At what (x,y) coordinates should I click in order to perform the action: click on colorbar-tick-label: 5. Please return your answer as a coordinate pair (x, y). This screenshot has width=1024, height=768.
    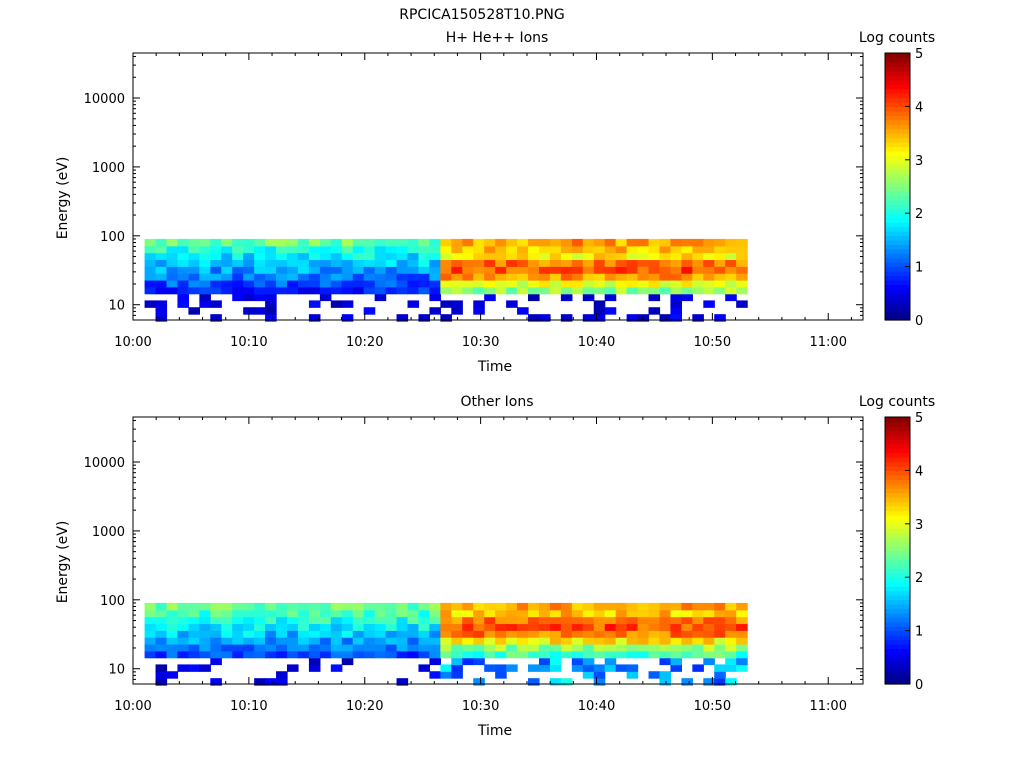
    Looking at the image, I should click on (919, 54).